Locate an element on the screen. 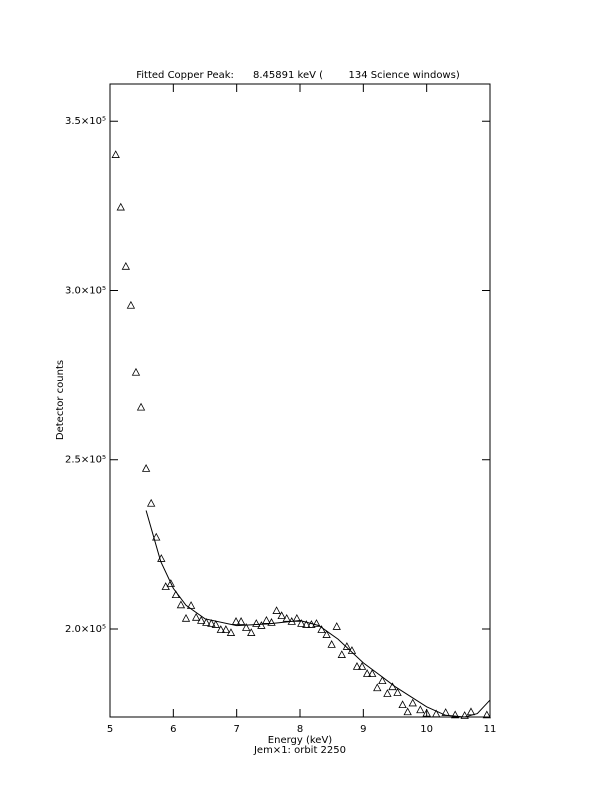  x-tick-label: 6 is located at coordinates (173, 729).